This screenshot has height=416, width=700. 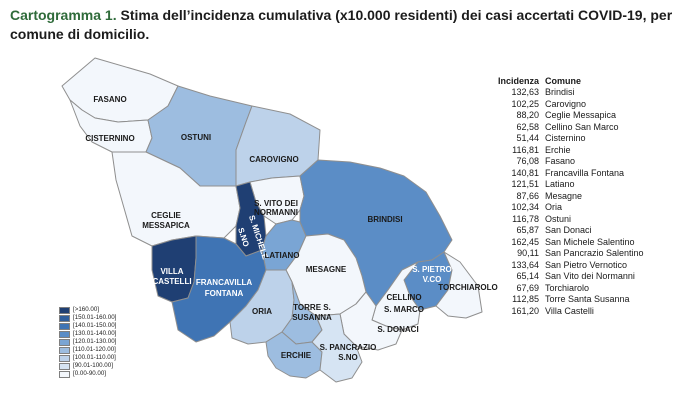 I want to click on incidence-value: 116,78, so click(x=525, y=218).